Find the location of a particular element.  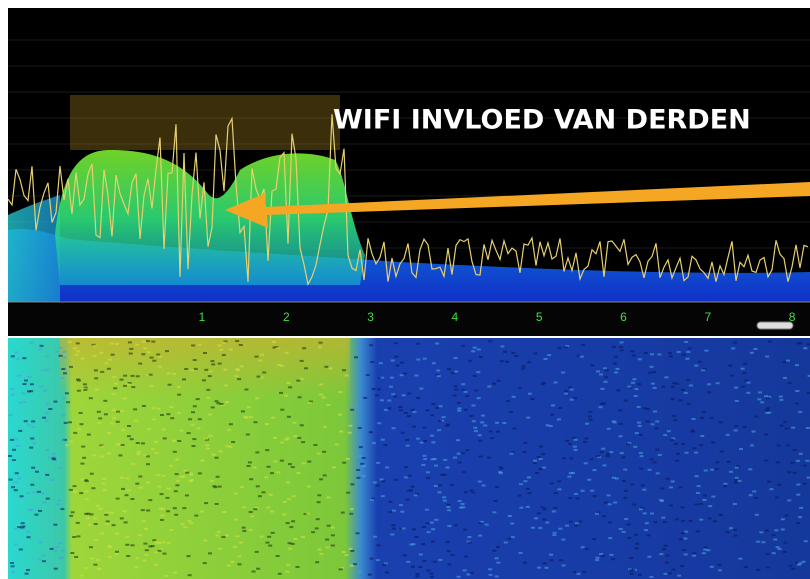

channel-label: 3 is located at coordinates (370, 317).